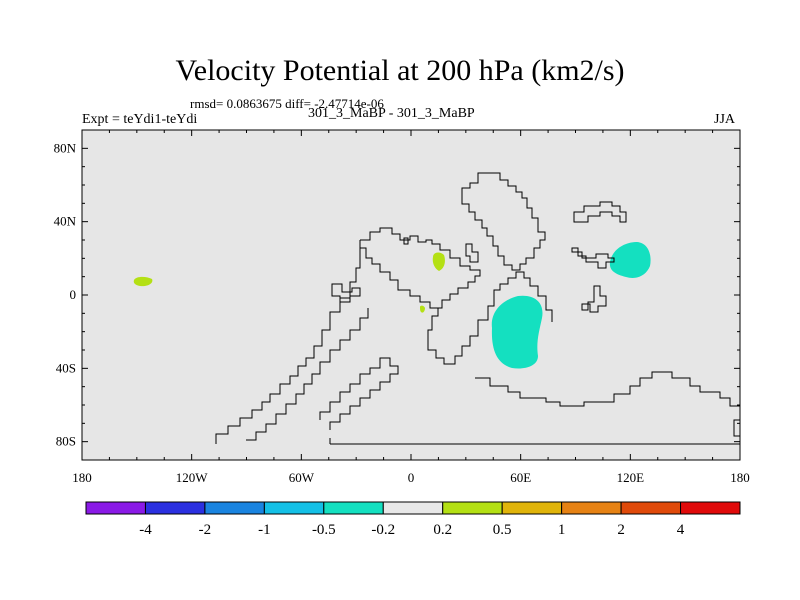 This screenshot has width=800, height=600. Describe the element at coordinates (438, 261) in the screenshot. I see `anomaly-positive-north-africa` at that location.